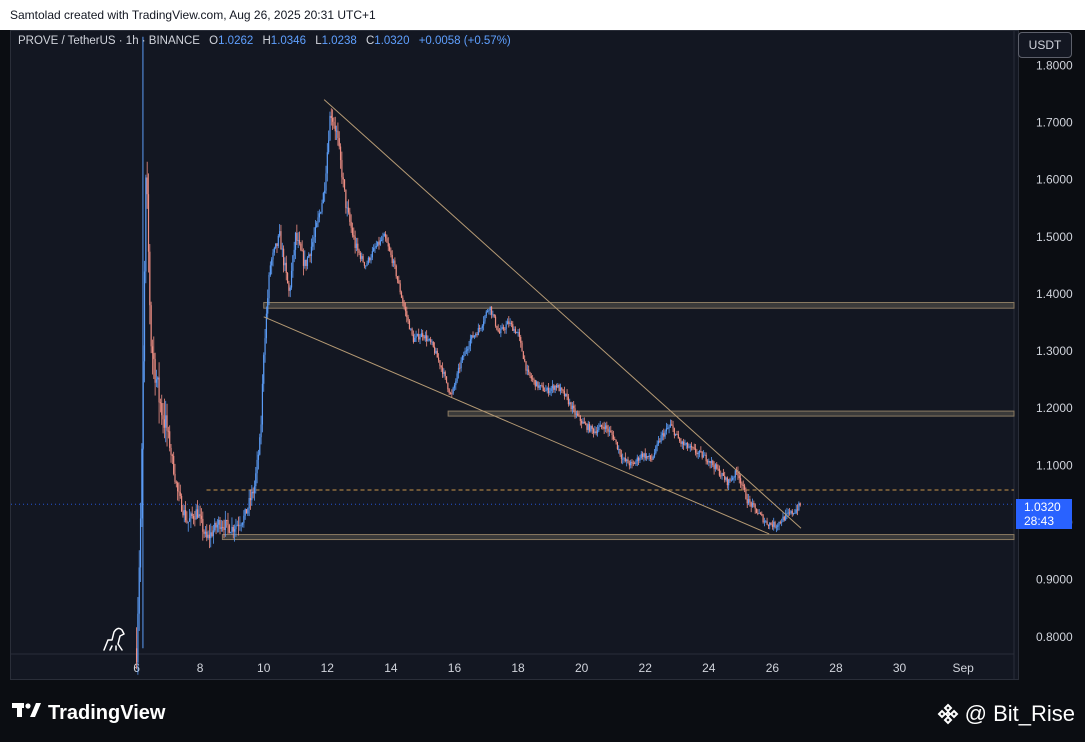 This screenshot has width=1085, height=742. I want to click on author-handle: @ Bit_Rise, so click(1006, 714).